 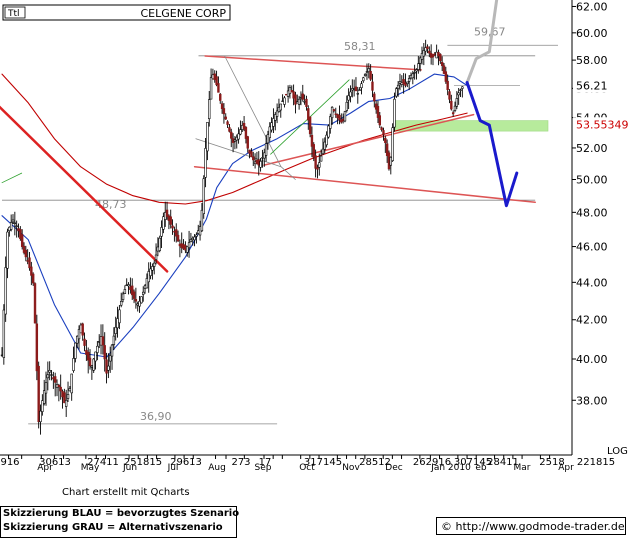 I want to click on company-name: CELGENE CORP, so click(x=183, y=13).